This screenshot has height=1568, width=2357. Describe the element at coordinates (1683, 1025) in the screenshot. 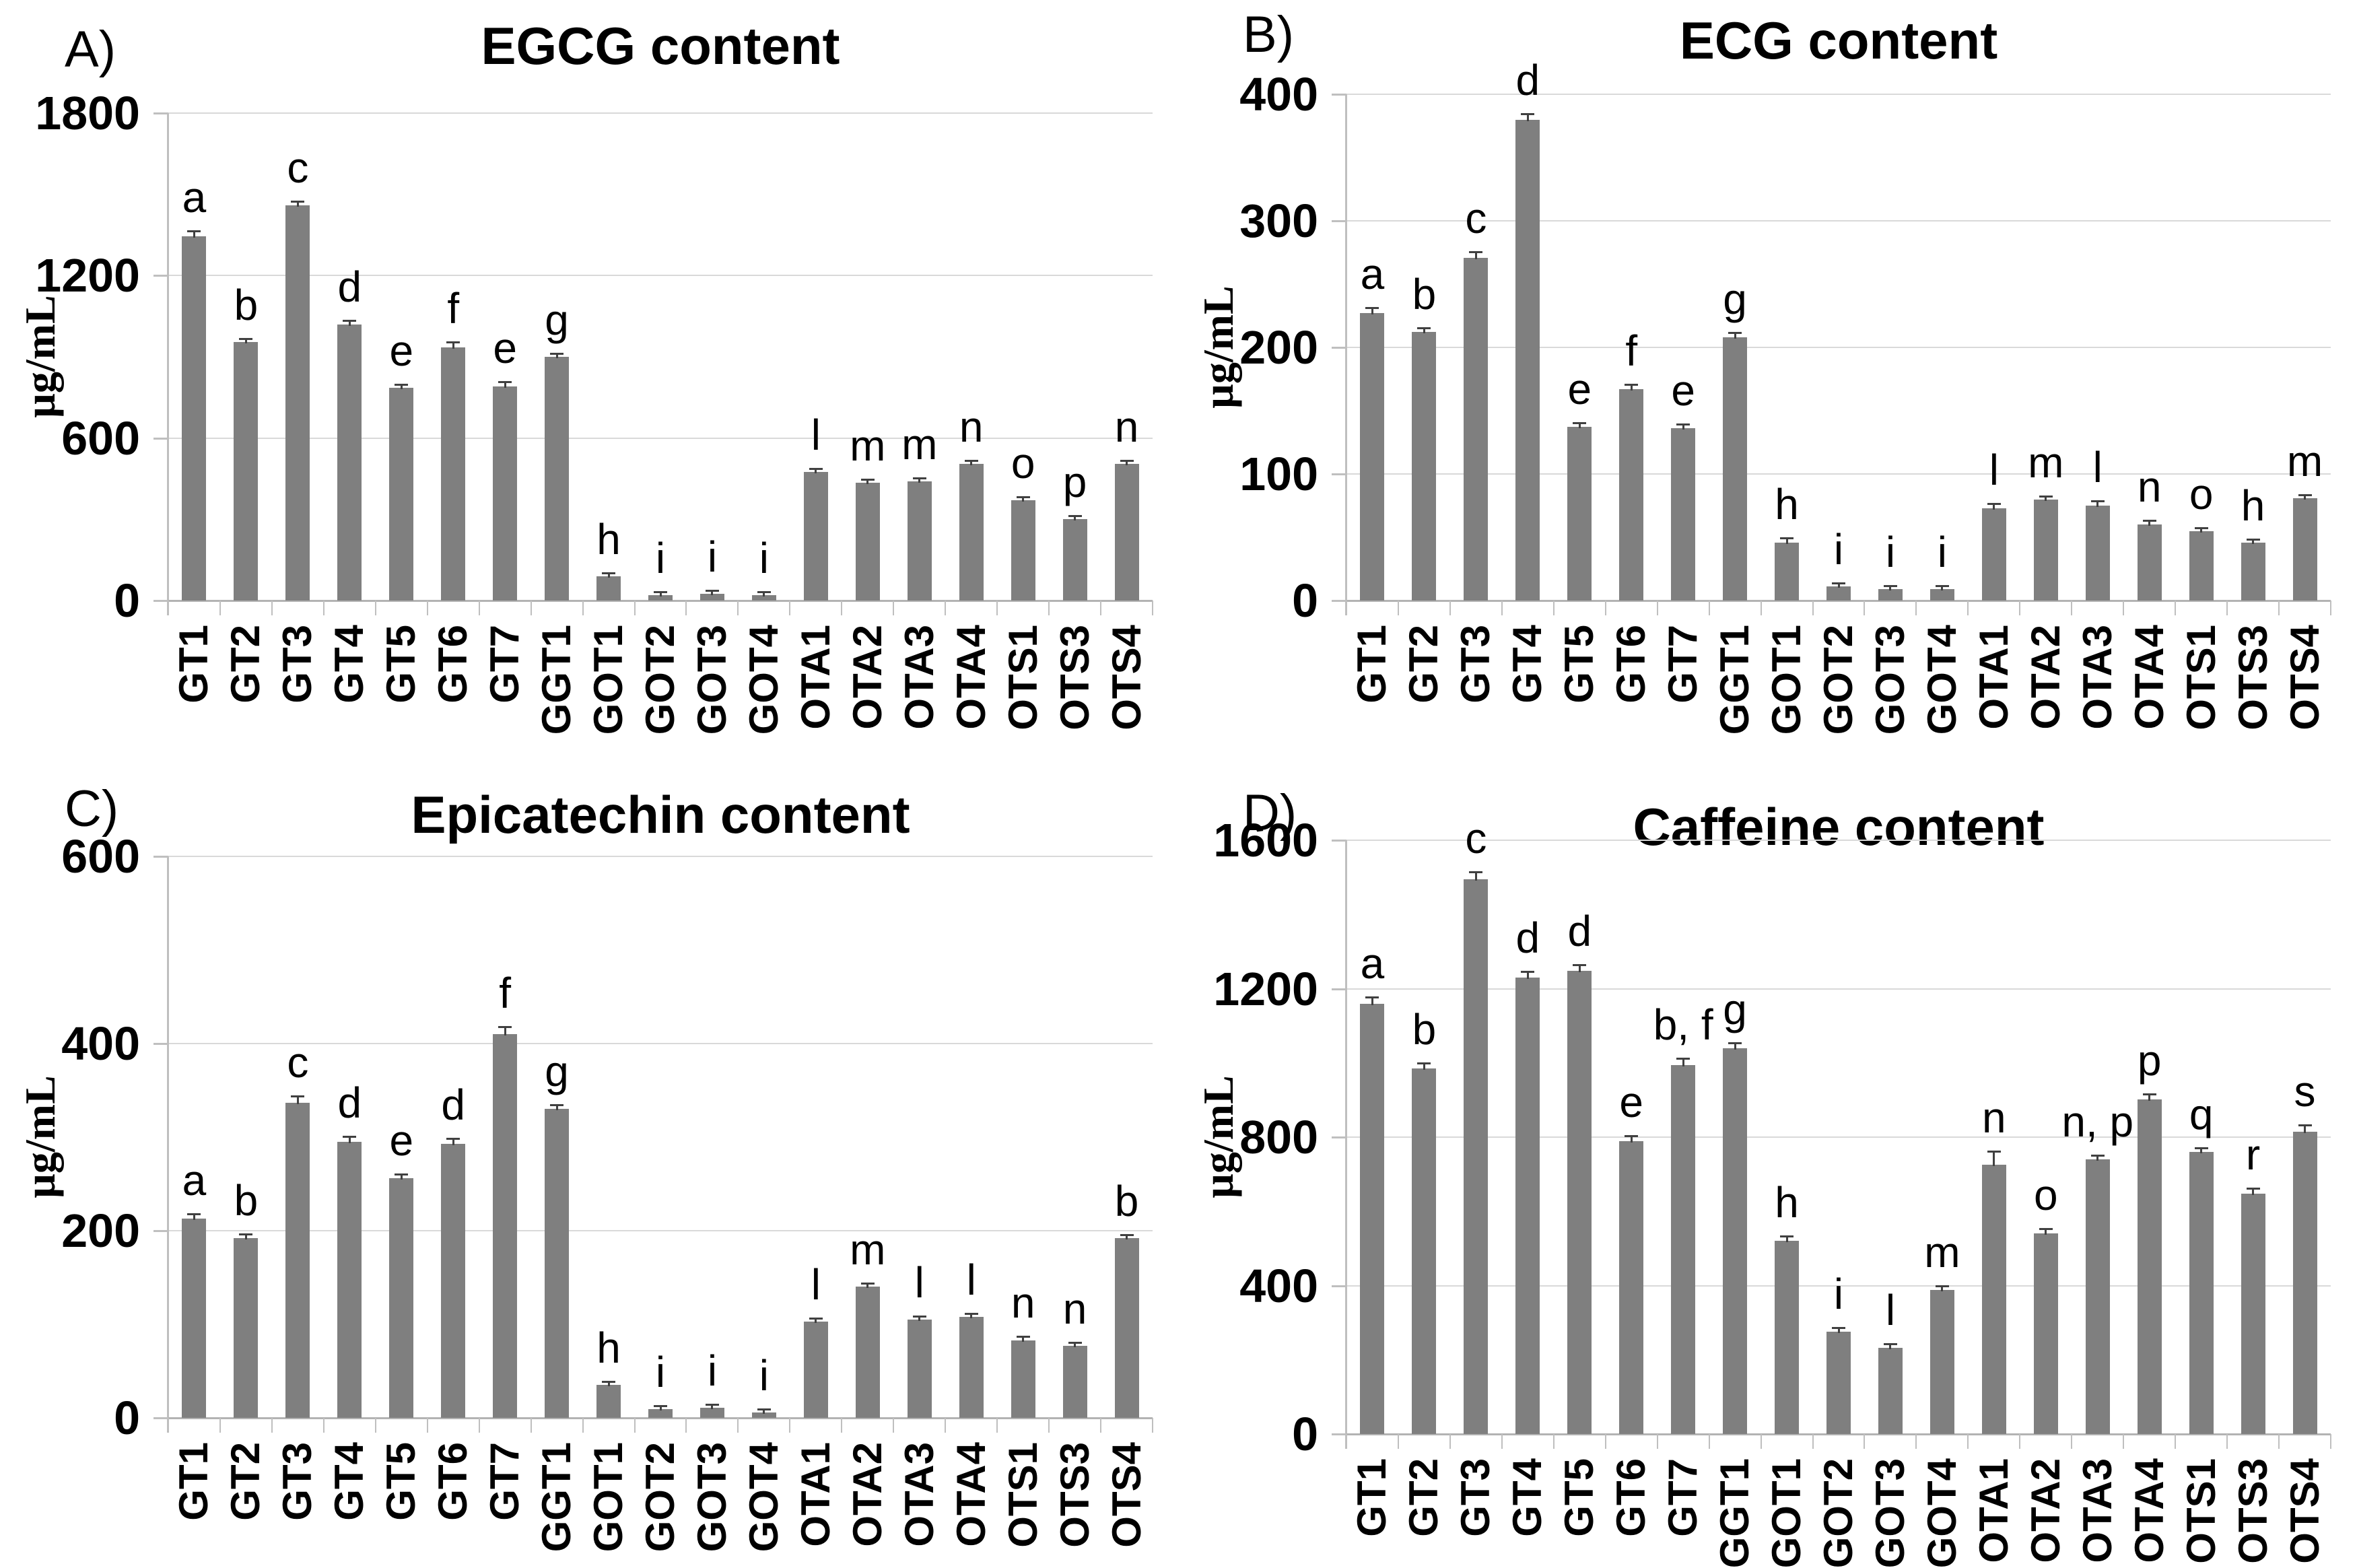

I see `significance-letter: b, f` at that location.